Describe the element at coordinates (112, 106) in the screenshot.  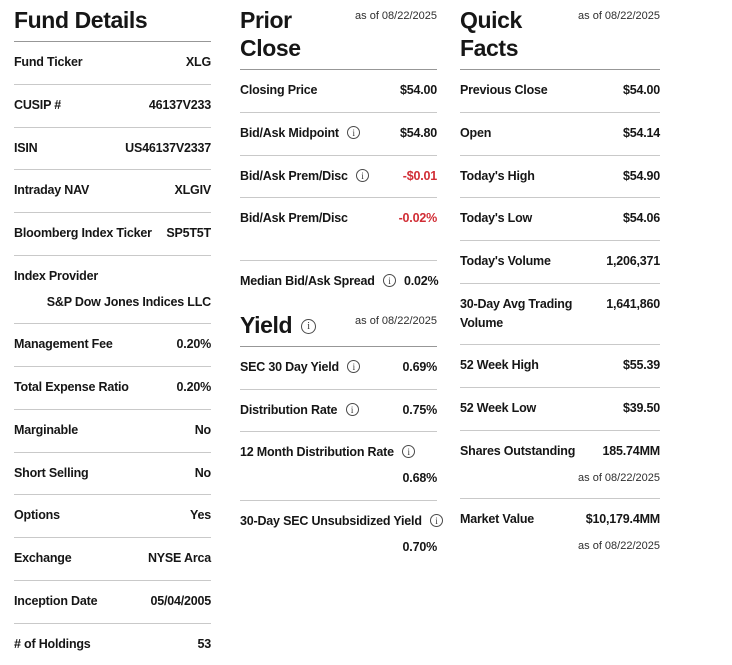
I see `table-row: CUSIP # 46137V233` at that location.